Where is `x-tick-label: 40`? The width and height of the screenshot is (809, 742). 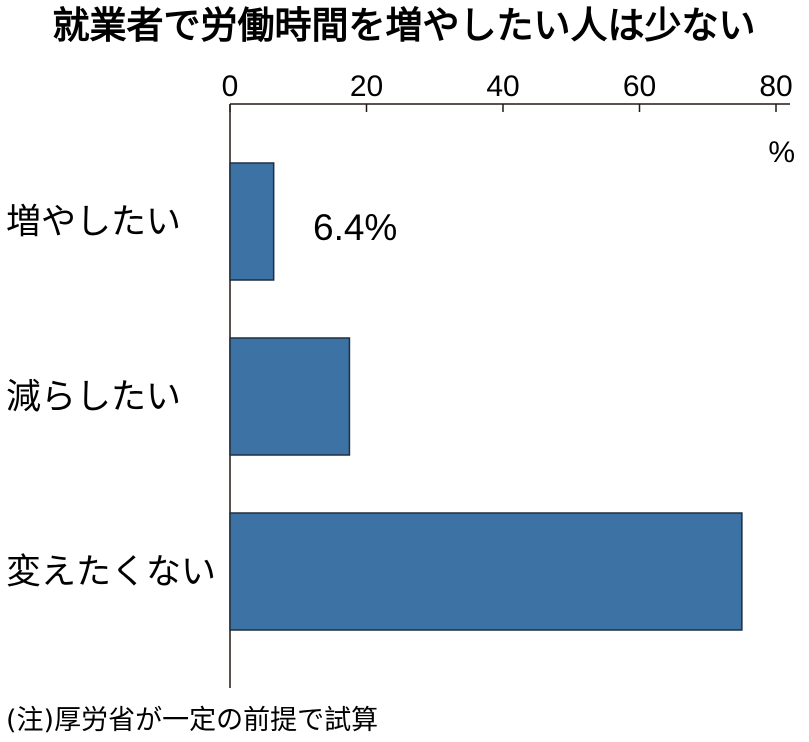
x-tick-label: 40 is located at coordinates (502, 86).